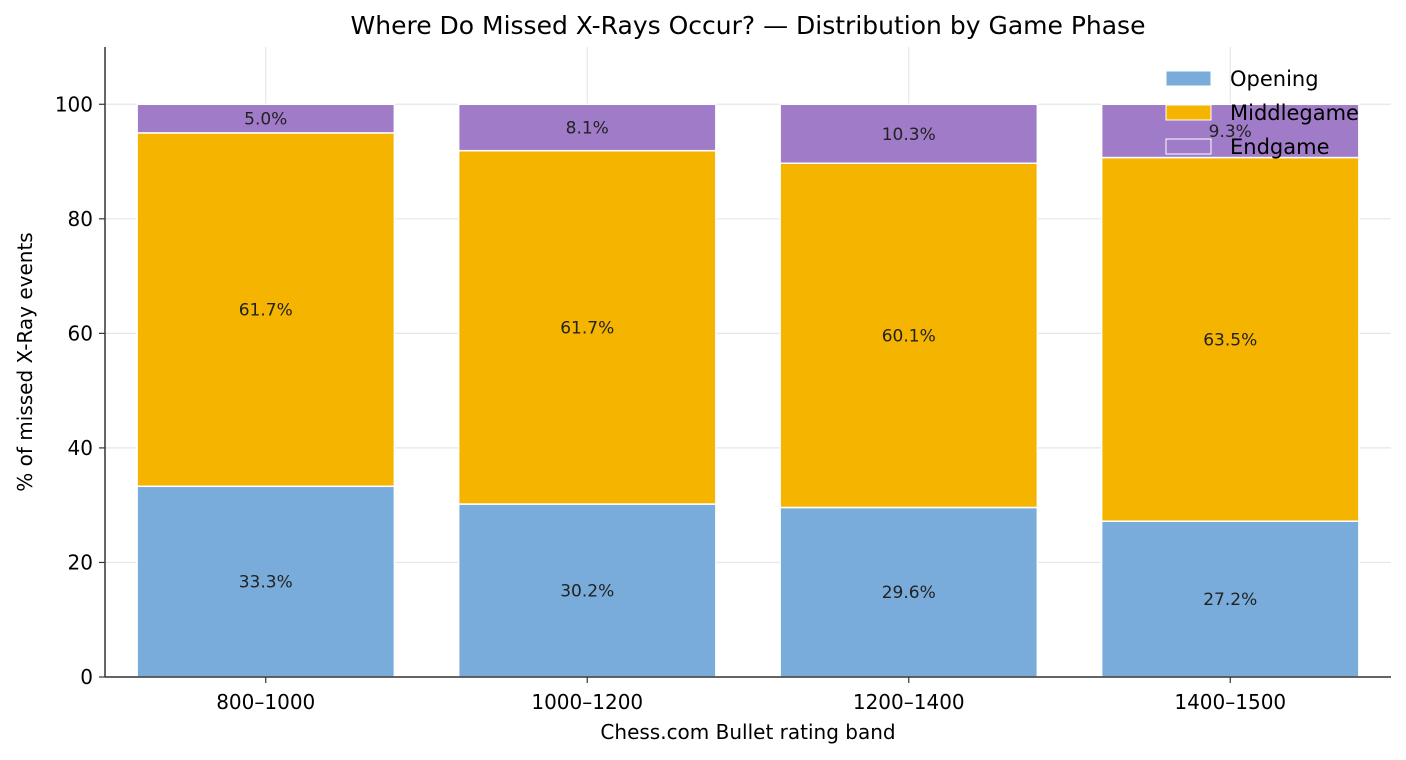 Image resolution: width=1406 pixels, height=760 pixels. I want to click on x-tick-label: 1200–1400, so click(909, 702).